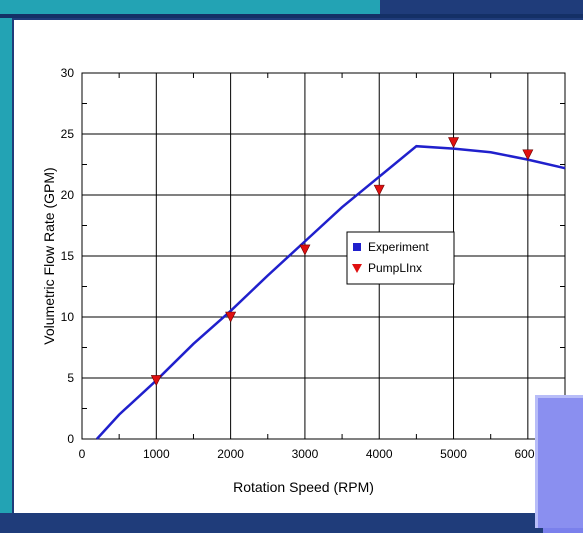 The image size is (583, 533). What do you see at coordinates (82, 454) in the screenshot?
I see `x-tick-label: 0` at bounding box center [82, 454].